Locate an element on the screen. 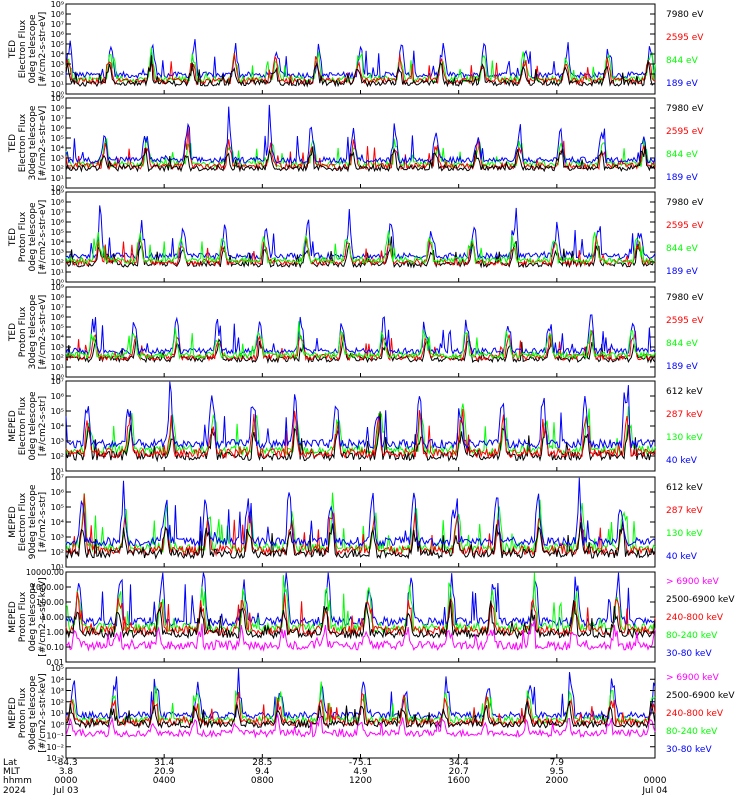  series-green is located at coordinates (360, 340).